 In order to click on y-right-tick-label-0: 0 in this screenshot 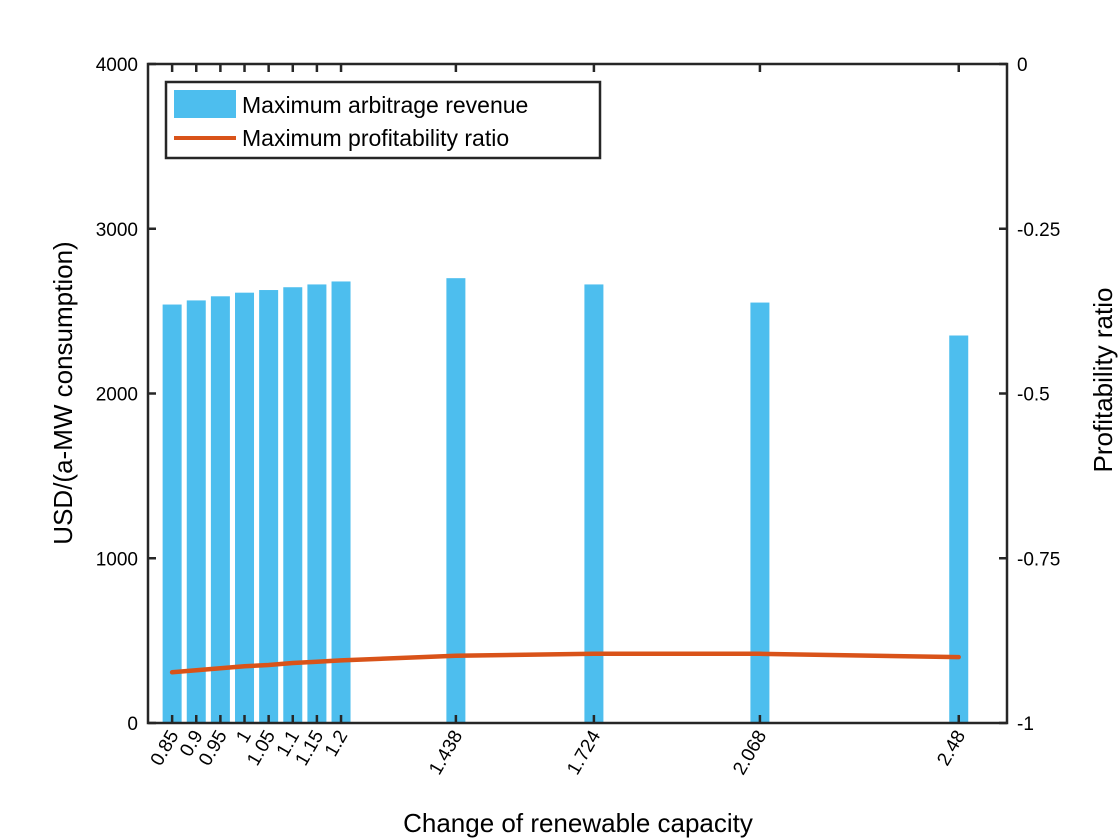, I will do `click(1022, 65)`.